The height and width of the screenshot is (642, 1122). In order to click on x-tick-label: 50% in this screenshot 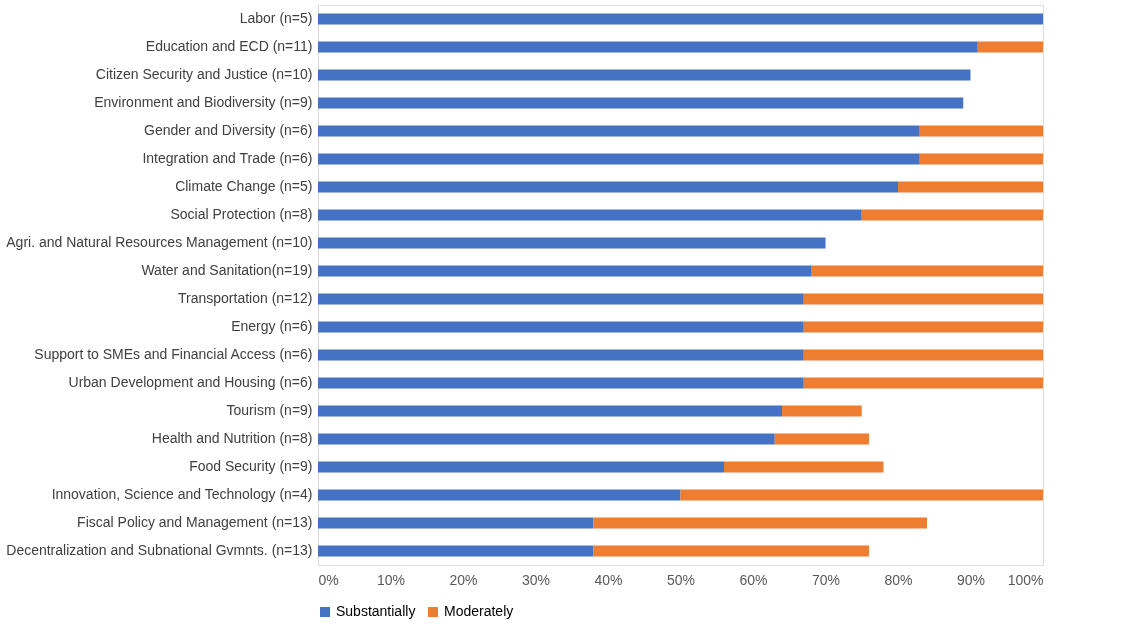, I will do `click(681, 579)`.